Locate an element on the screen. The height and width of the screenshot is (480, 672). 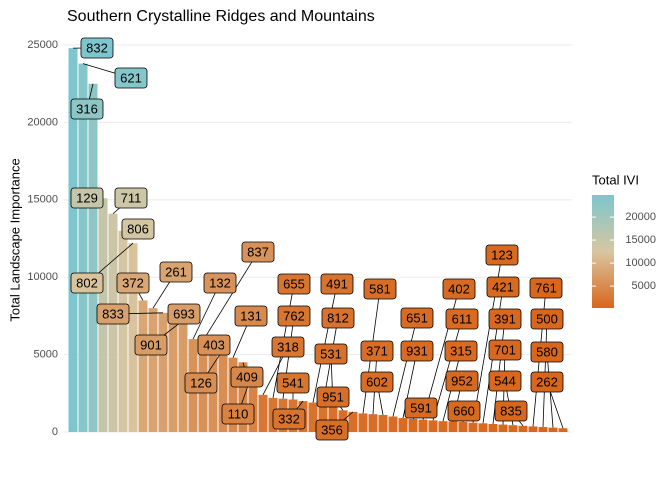
y-tick-label: 20000 is located at coordinates (42, 122).